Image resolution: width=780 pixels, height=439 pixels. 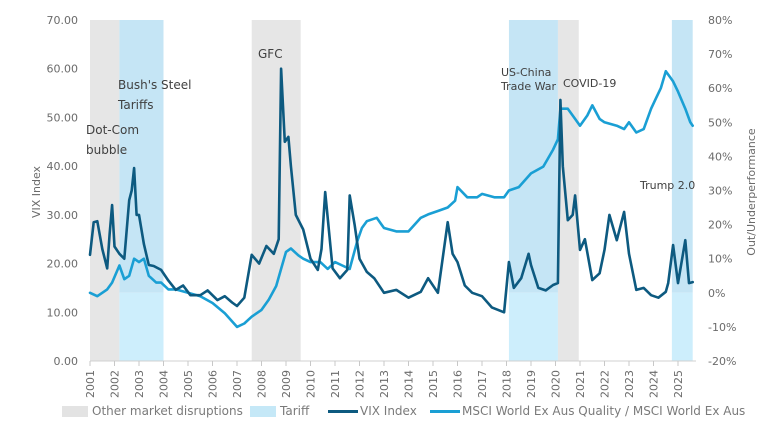 I want to click on legend-swatch-msci, so click(x=445, y=411).